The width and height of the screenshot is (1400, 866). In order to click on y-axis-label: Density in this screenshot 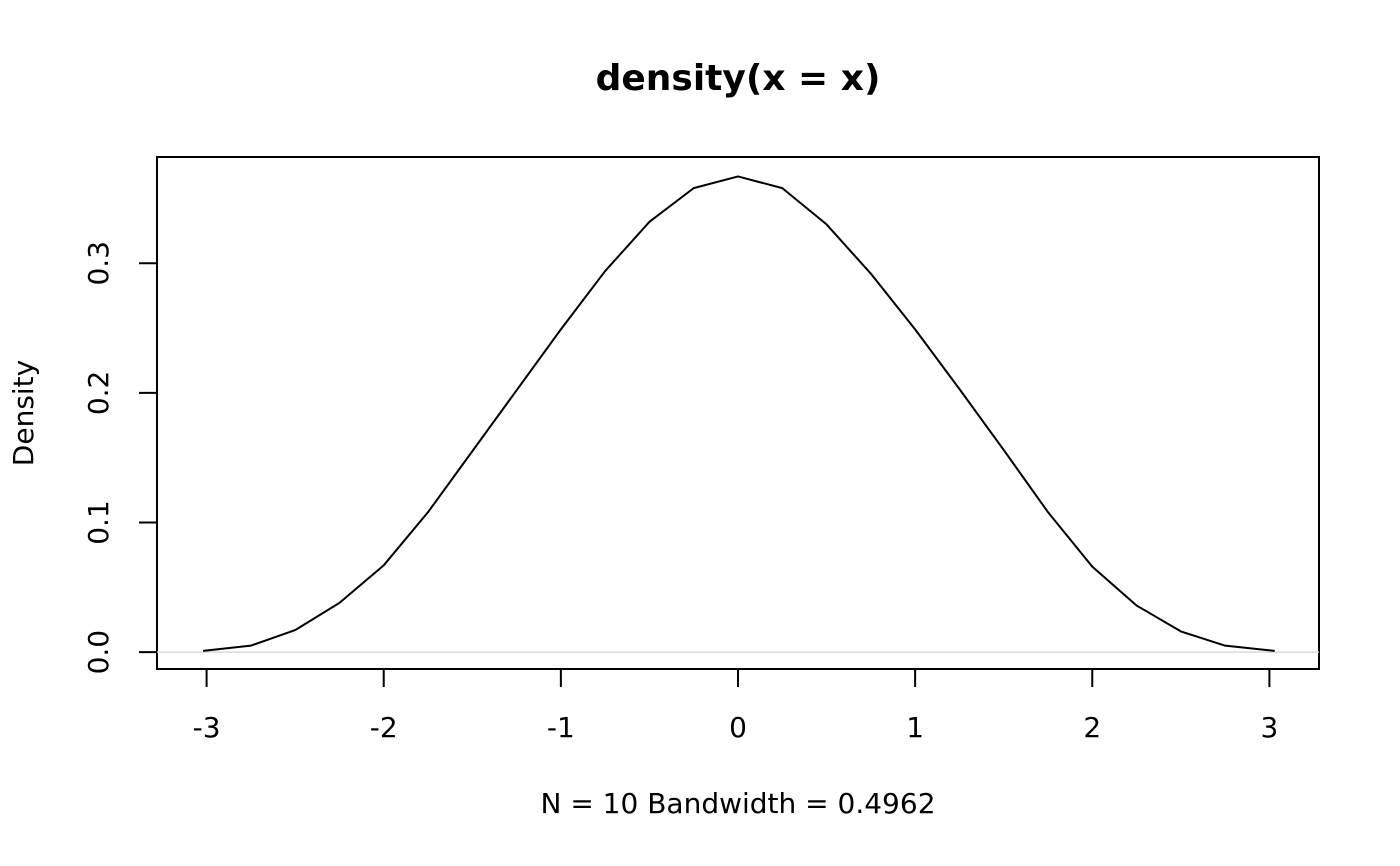, I will do `click(23, 413)`.